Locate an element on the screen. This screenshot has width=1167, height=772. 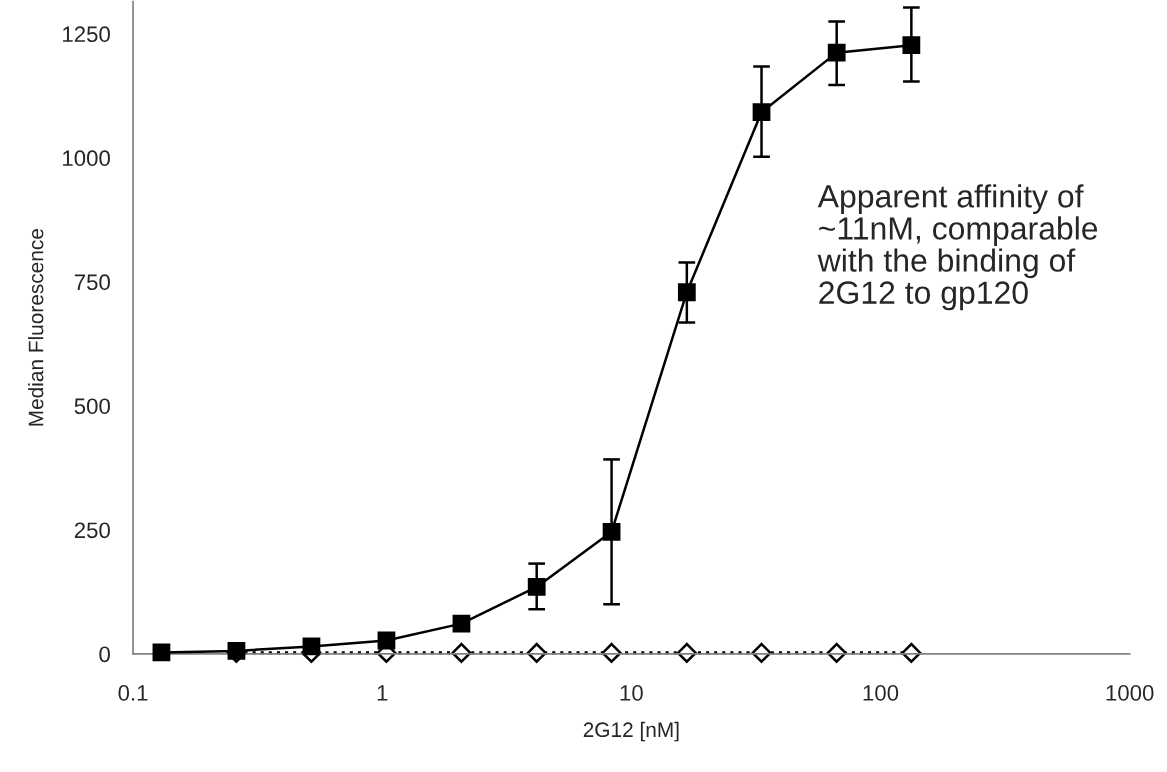
y-tick-label: 250 is located at coordinates (92, 530).